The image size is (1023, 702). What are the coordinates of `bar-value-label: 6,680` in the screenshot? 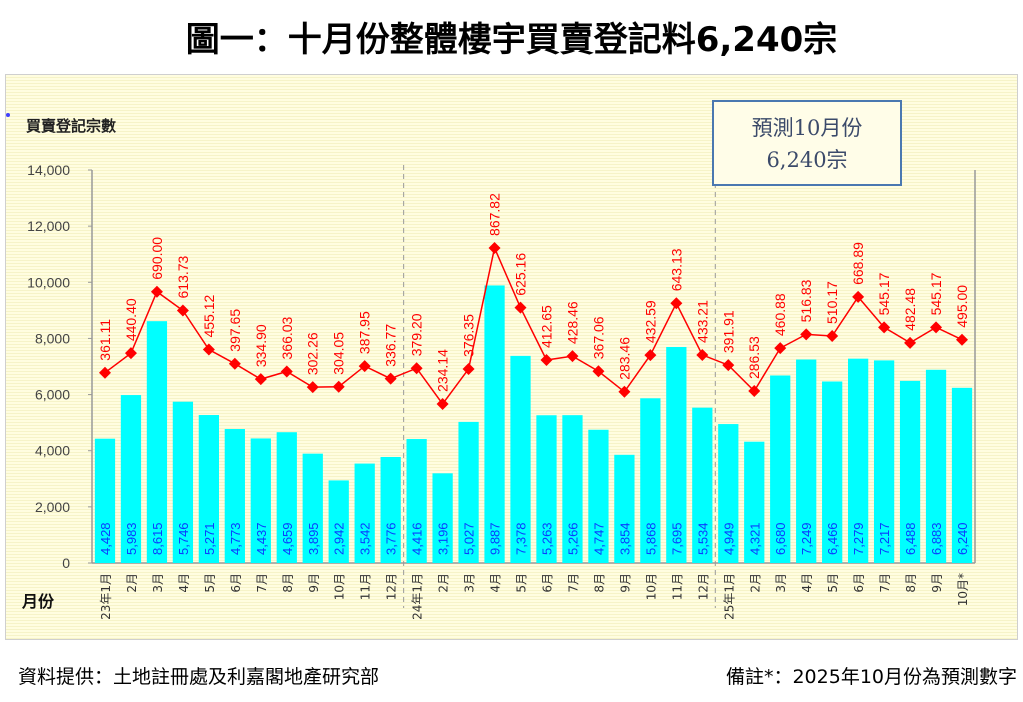 It's located at (780, 538).